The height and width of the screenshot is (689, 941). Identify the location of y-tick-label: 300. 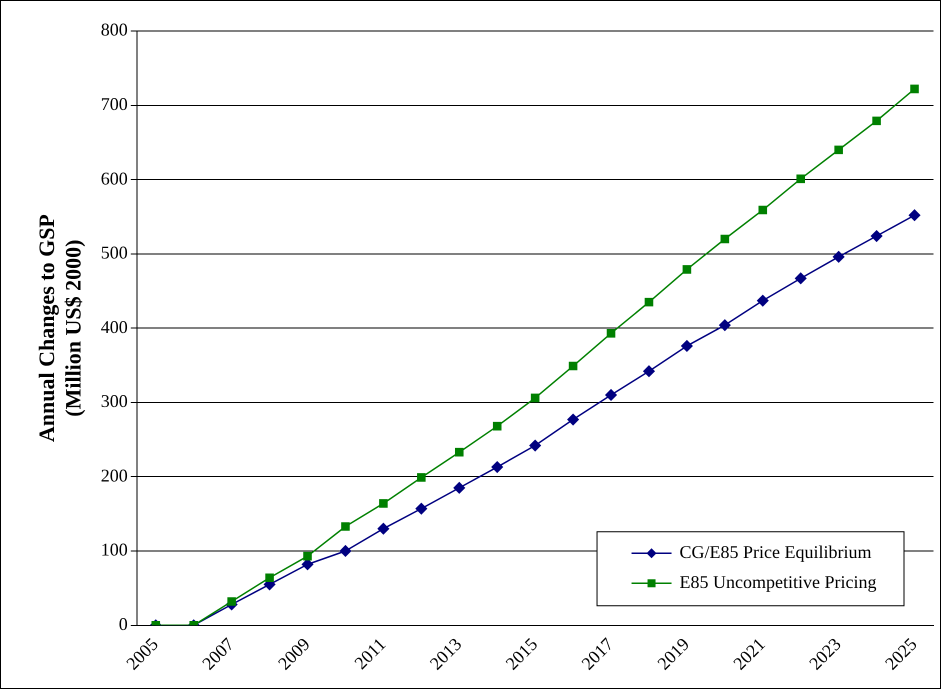
(114, 401).